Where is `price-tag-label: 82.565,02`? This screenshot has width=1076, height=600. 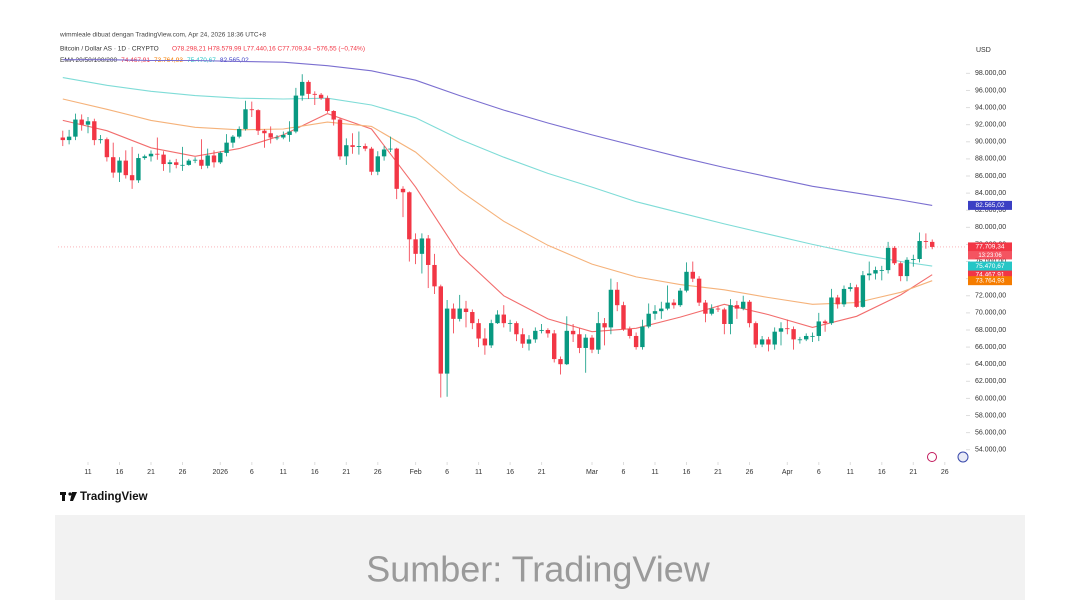 price-tag-label: 82.565,02 is located at coordinates (990, 205).